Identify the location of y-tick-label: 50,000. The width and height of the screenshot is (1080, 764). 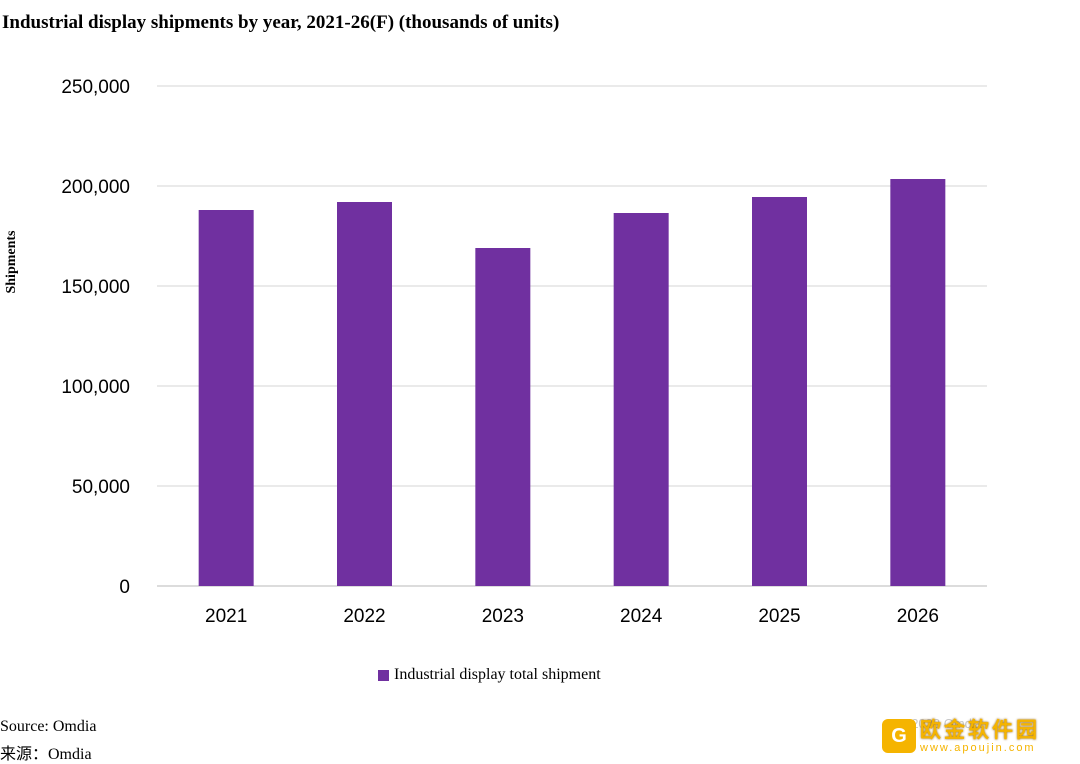
(101, 487).